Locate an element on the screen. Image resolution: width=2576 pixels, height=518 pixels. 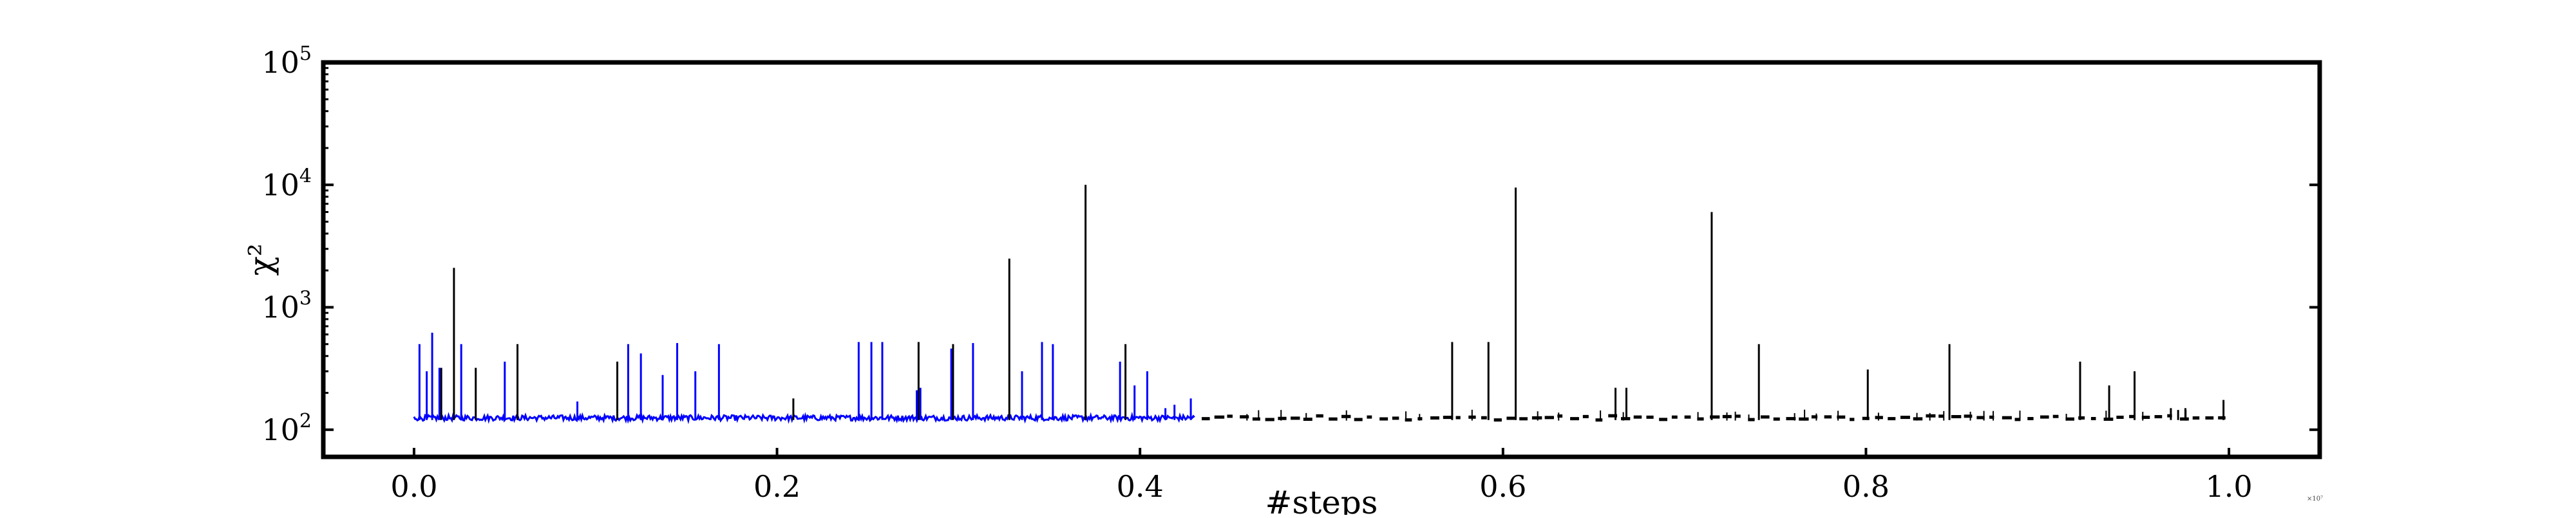
y-axis-label: χ² is located at coordinates (261, 259).